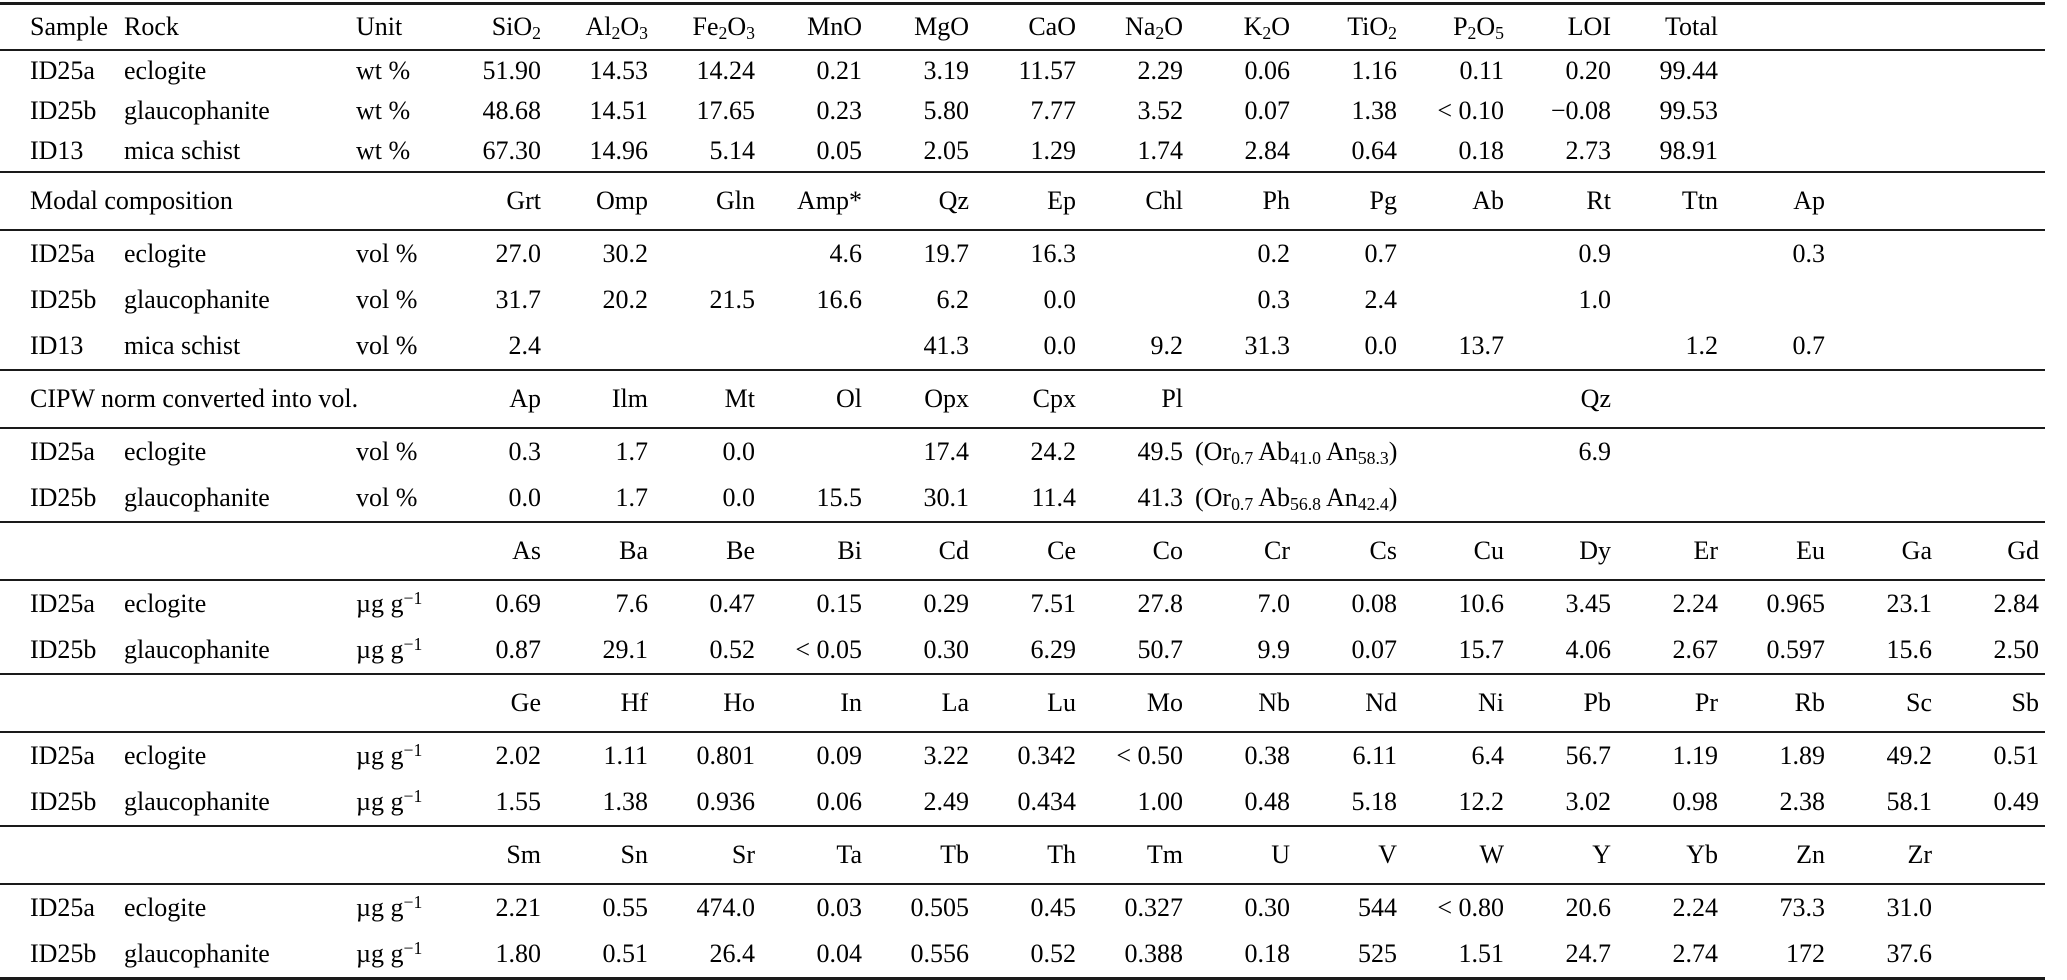 This screenshot has width=2067, height=980. What do you see at coordinates (383, 71) in the screenshot?
I see `unit-cell: wt %` at bounding box center [383, 71].